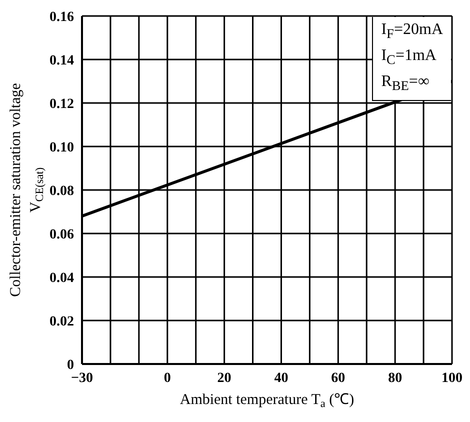  Describe the element at coordinates (62, 278) in the screenshot. I see `y-tick-label: 0.04` at that location.